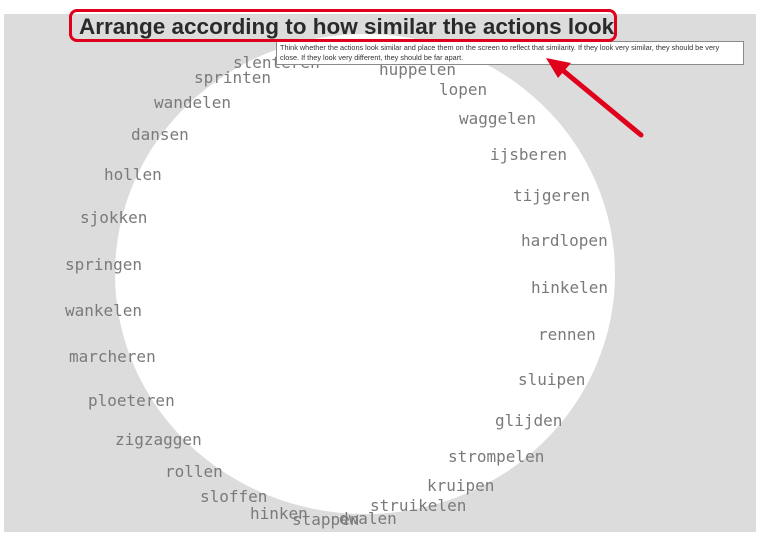 The image size is (762, 536). I want to click on word-item: marcheren, so click(112, 356).